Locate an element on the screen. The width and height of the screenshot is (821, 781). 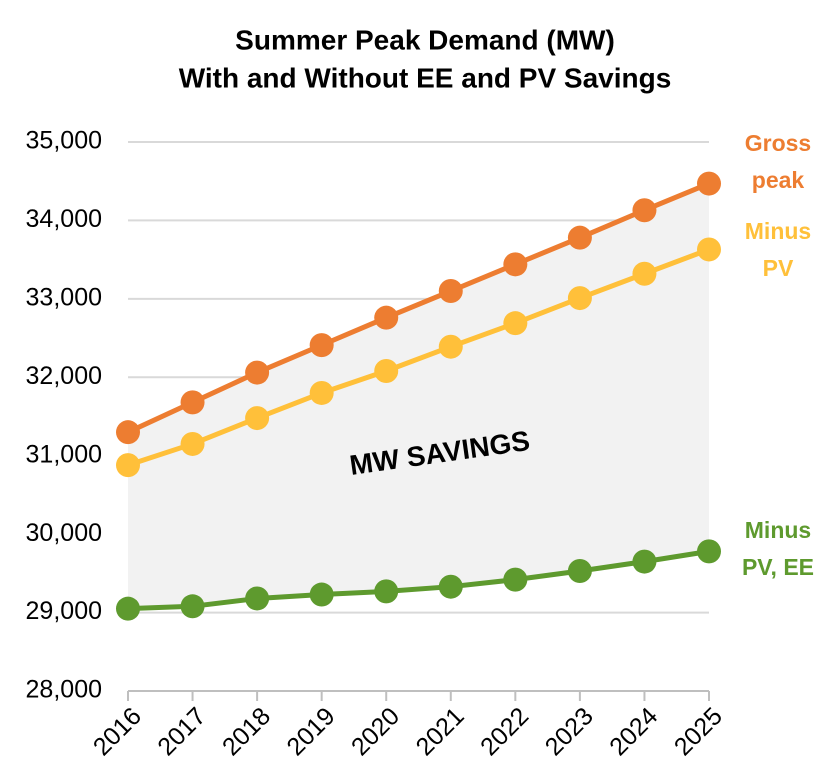
x-tick-label: 2018 is located at coordinates (246, 731).